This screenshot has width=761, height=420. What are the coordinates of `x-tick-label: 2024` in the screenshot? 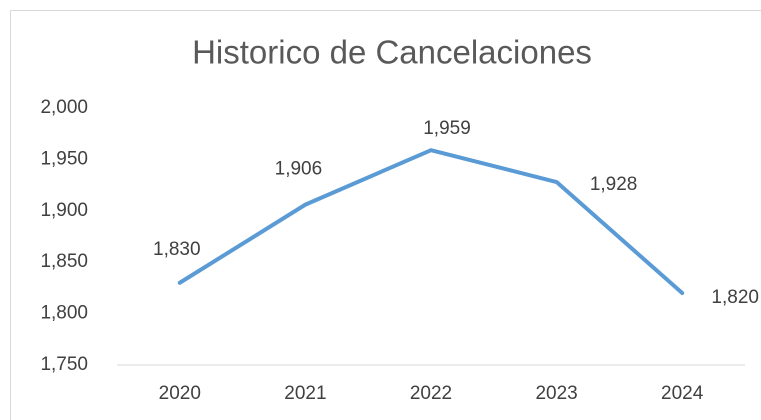 It's located at (682, 393).